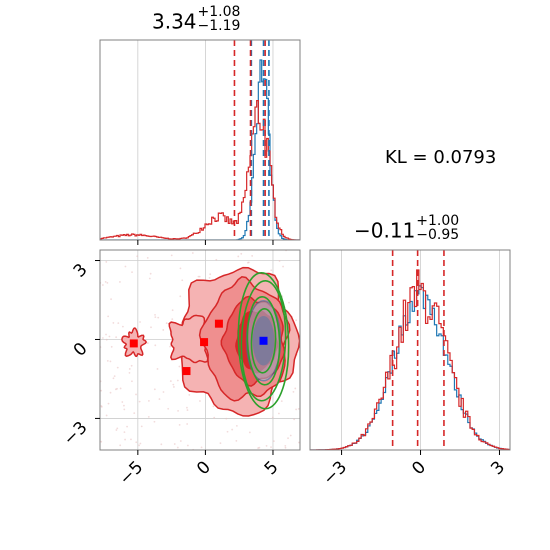 This screenshot has height=550, width=550. What do you see at coordinates (498, 468) in the screenshot?
I see `x-tick-label: 3` at bounding box center [498, 468].